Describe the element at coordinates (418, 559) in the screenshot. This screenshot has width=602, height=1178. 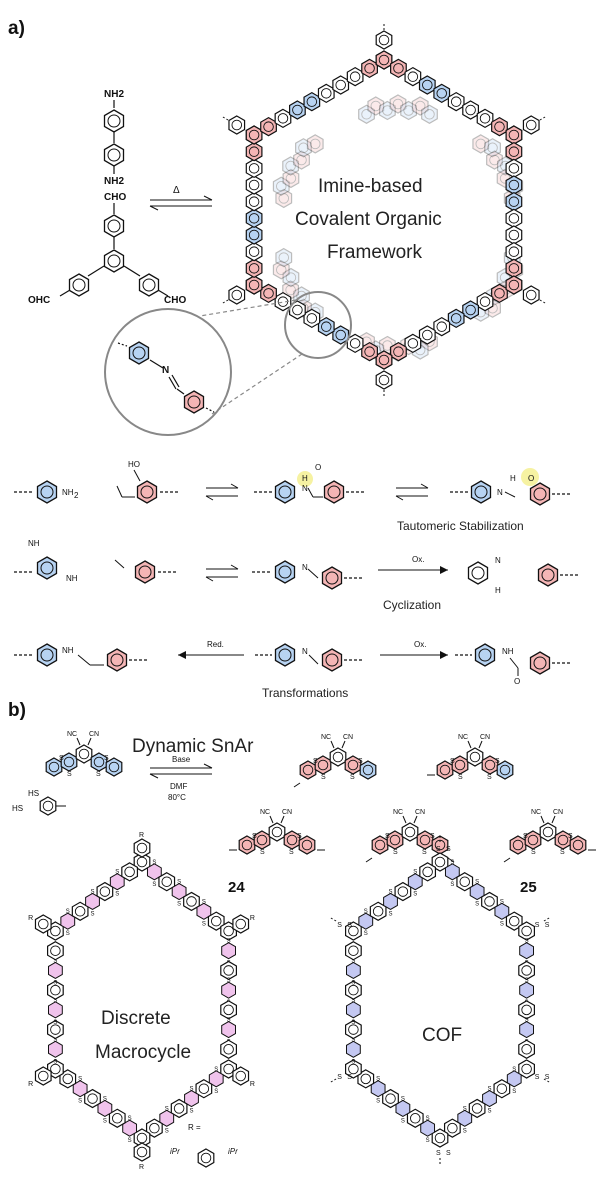
I see `row2-ox: Ox.` at that location.